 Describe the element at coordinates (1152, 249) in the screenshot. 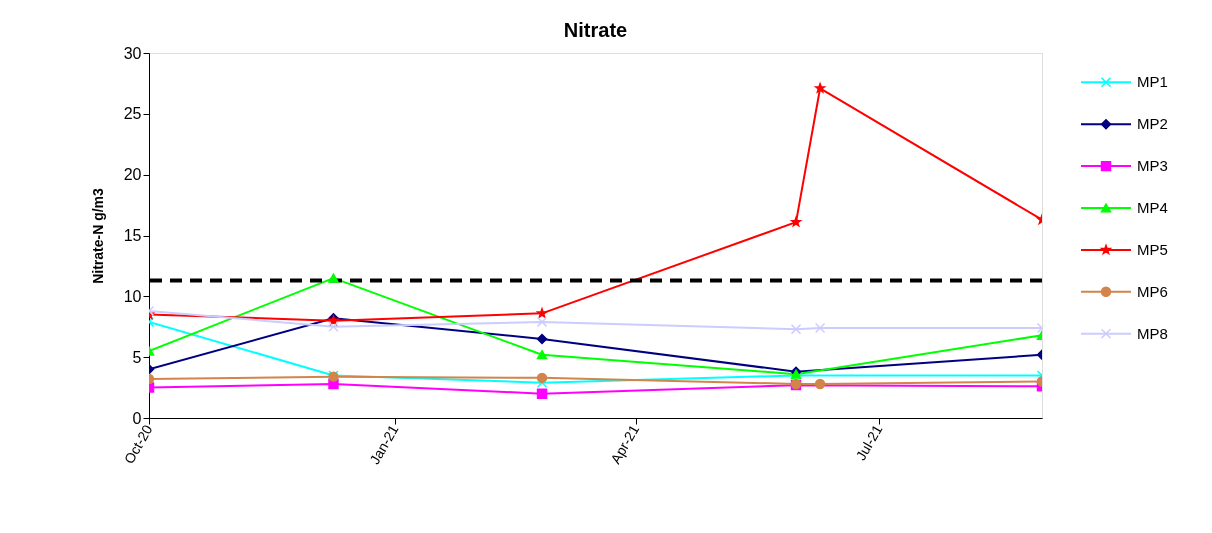

I see `legend-label: MP5` at that location.